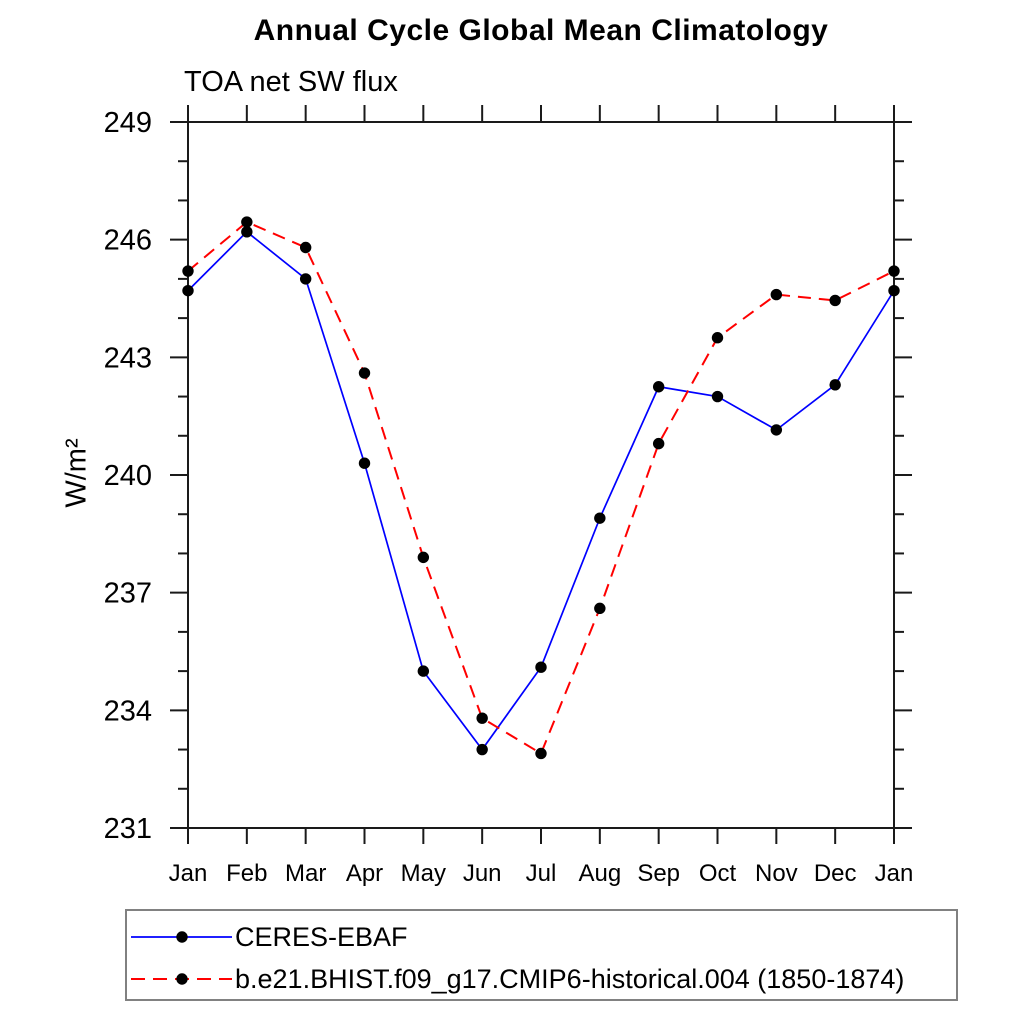 The height and width of the screenshot is (1024, 1024). What do you see at coordinates (128, 594) in the screenshot?
I see `y-tick-label: 237` at bounding box center [128, 594].